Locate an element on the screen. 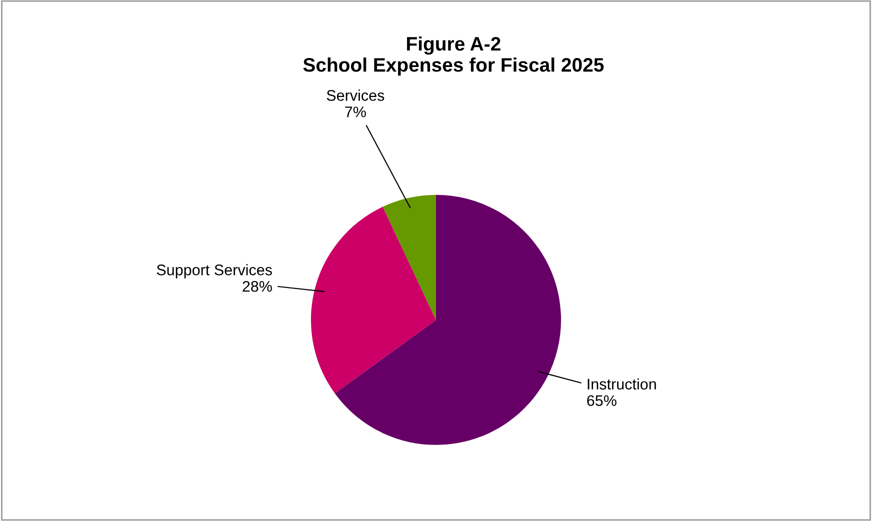  slice-label: Instruction is located at coordinates (622, 384).